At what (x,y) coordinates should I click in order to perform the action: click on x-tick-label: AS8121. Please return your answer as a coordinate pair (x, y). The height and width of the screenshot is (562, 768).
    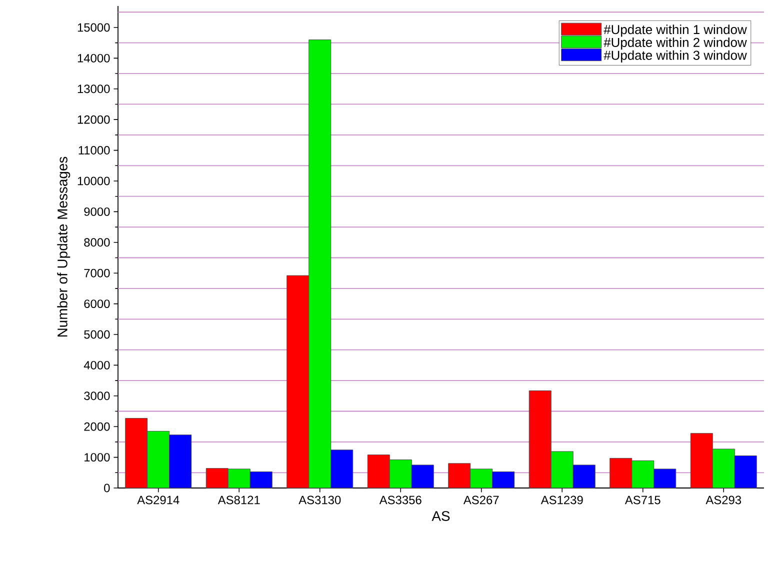
    Looking at the image, I should click on (239, 500).